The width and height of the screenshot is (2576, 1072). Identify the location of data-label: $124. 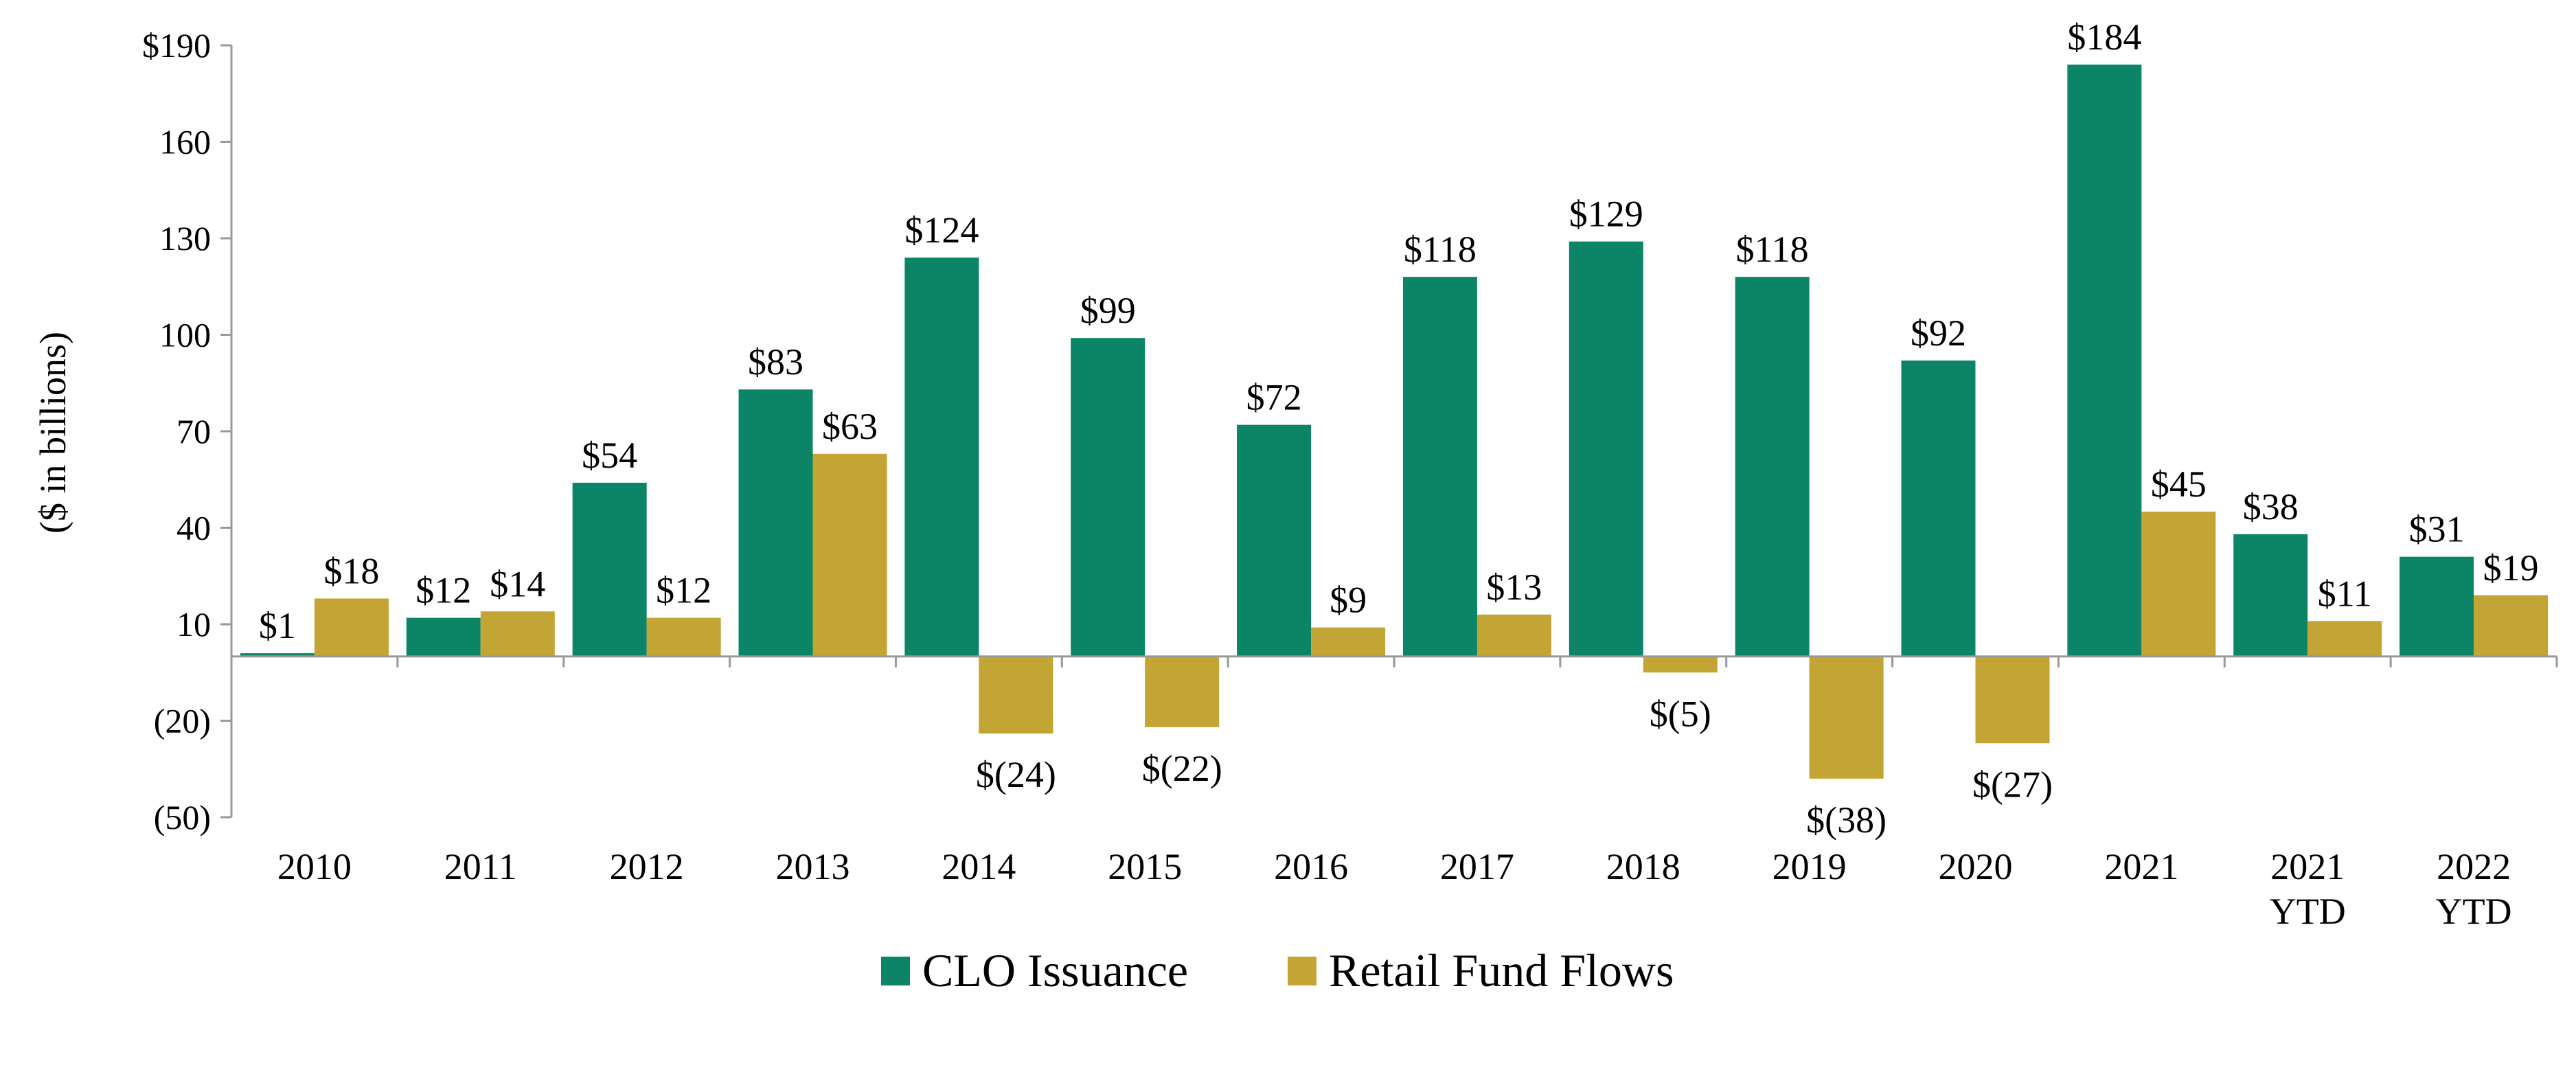
(941, 230).